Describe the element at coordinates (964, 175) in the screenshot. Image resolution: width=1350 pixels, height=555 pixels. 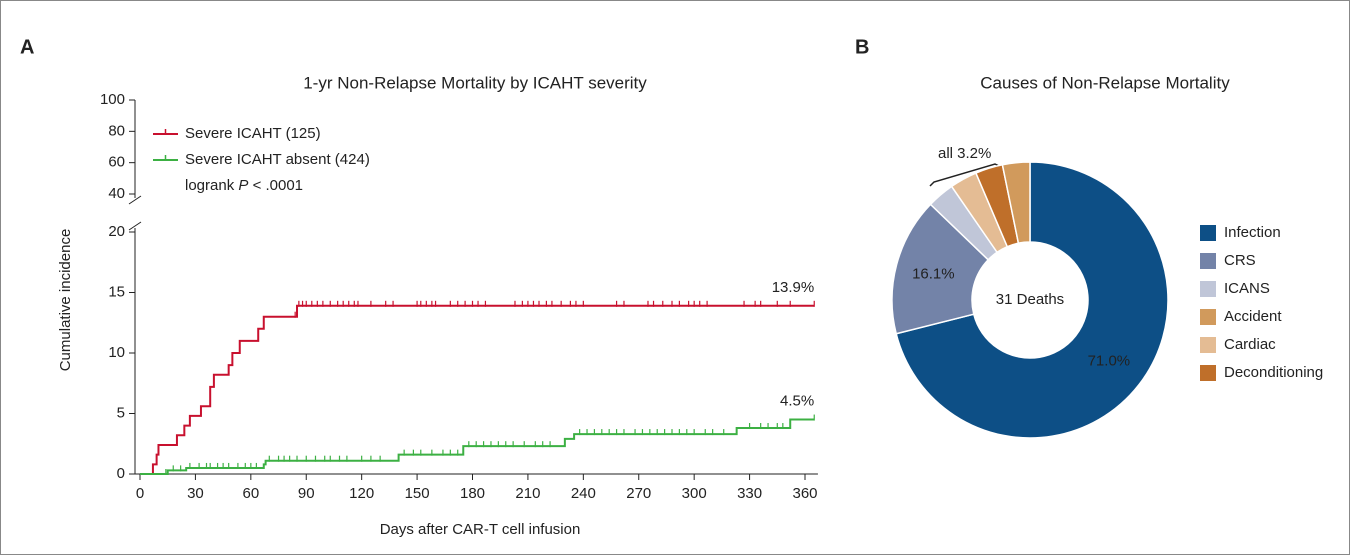
I see `group-bracket` at that location.